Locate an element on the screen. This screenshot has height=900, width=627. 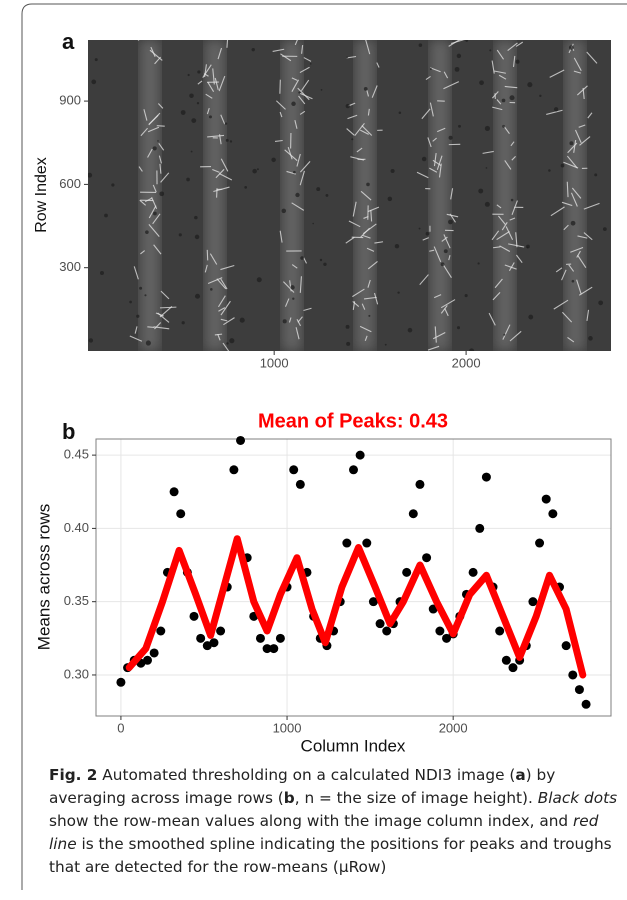
y-tick-label: 0.30 is located at coordinates (76, 673).